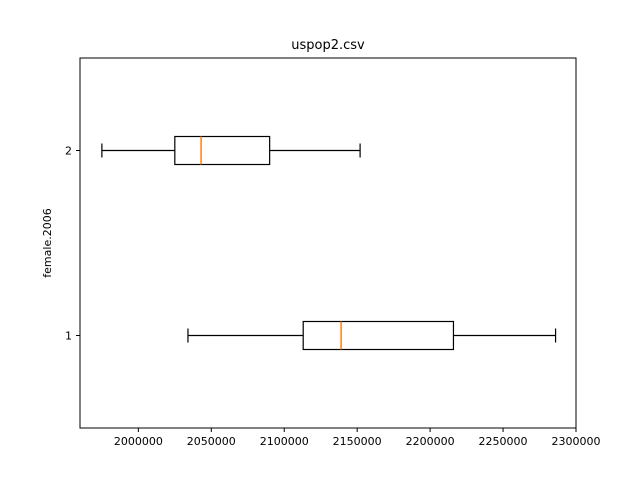 The image size is (640, 480). Describe the element at coordinates (284, 441) in the screenshot. I see `x-tick-label: 2100000` at that location.